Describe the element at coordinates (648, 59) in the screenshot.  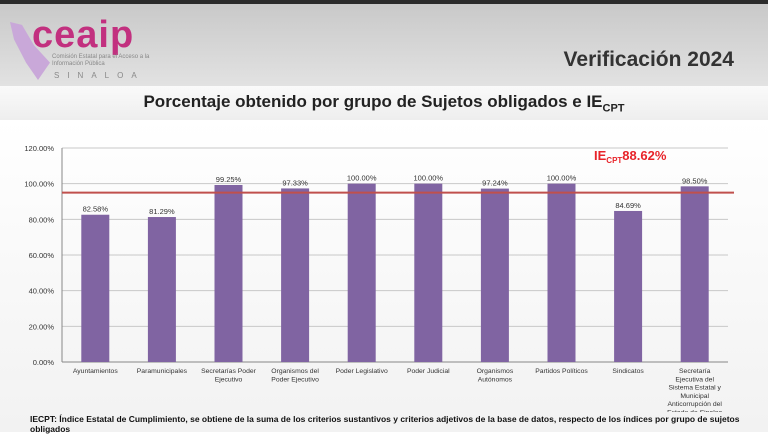
I see `verification-title: Verificación 2024` at that location.